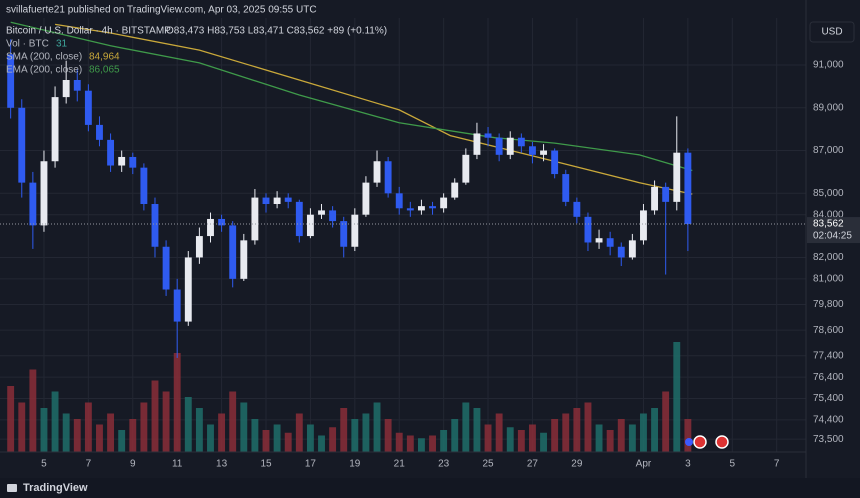 The image size is (860, 498). Describe the element at coordinates (828, 439) in the screenshot. I see `y-tick-label: 73,500` at that location.